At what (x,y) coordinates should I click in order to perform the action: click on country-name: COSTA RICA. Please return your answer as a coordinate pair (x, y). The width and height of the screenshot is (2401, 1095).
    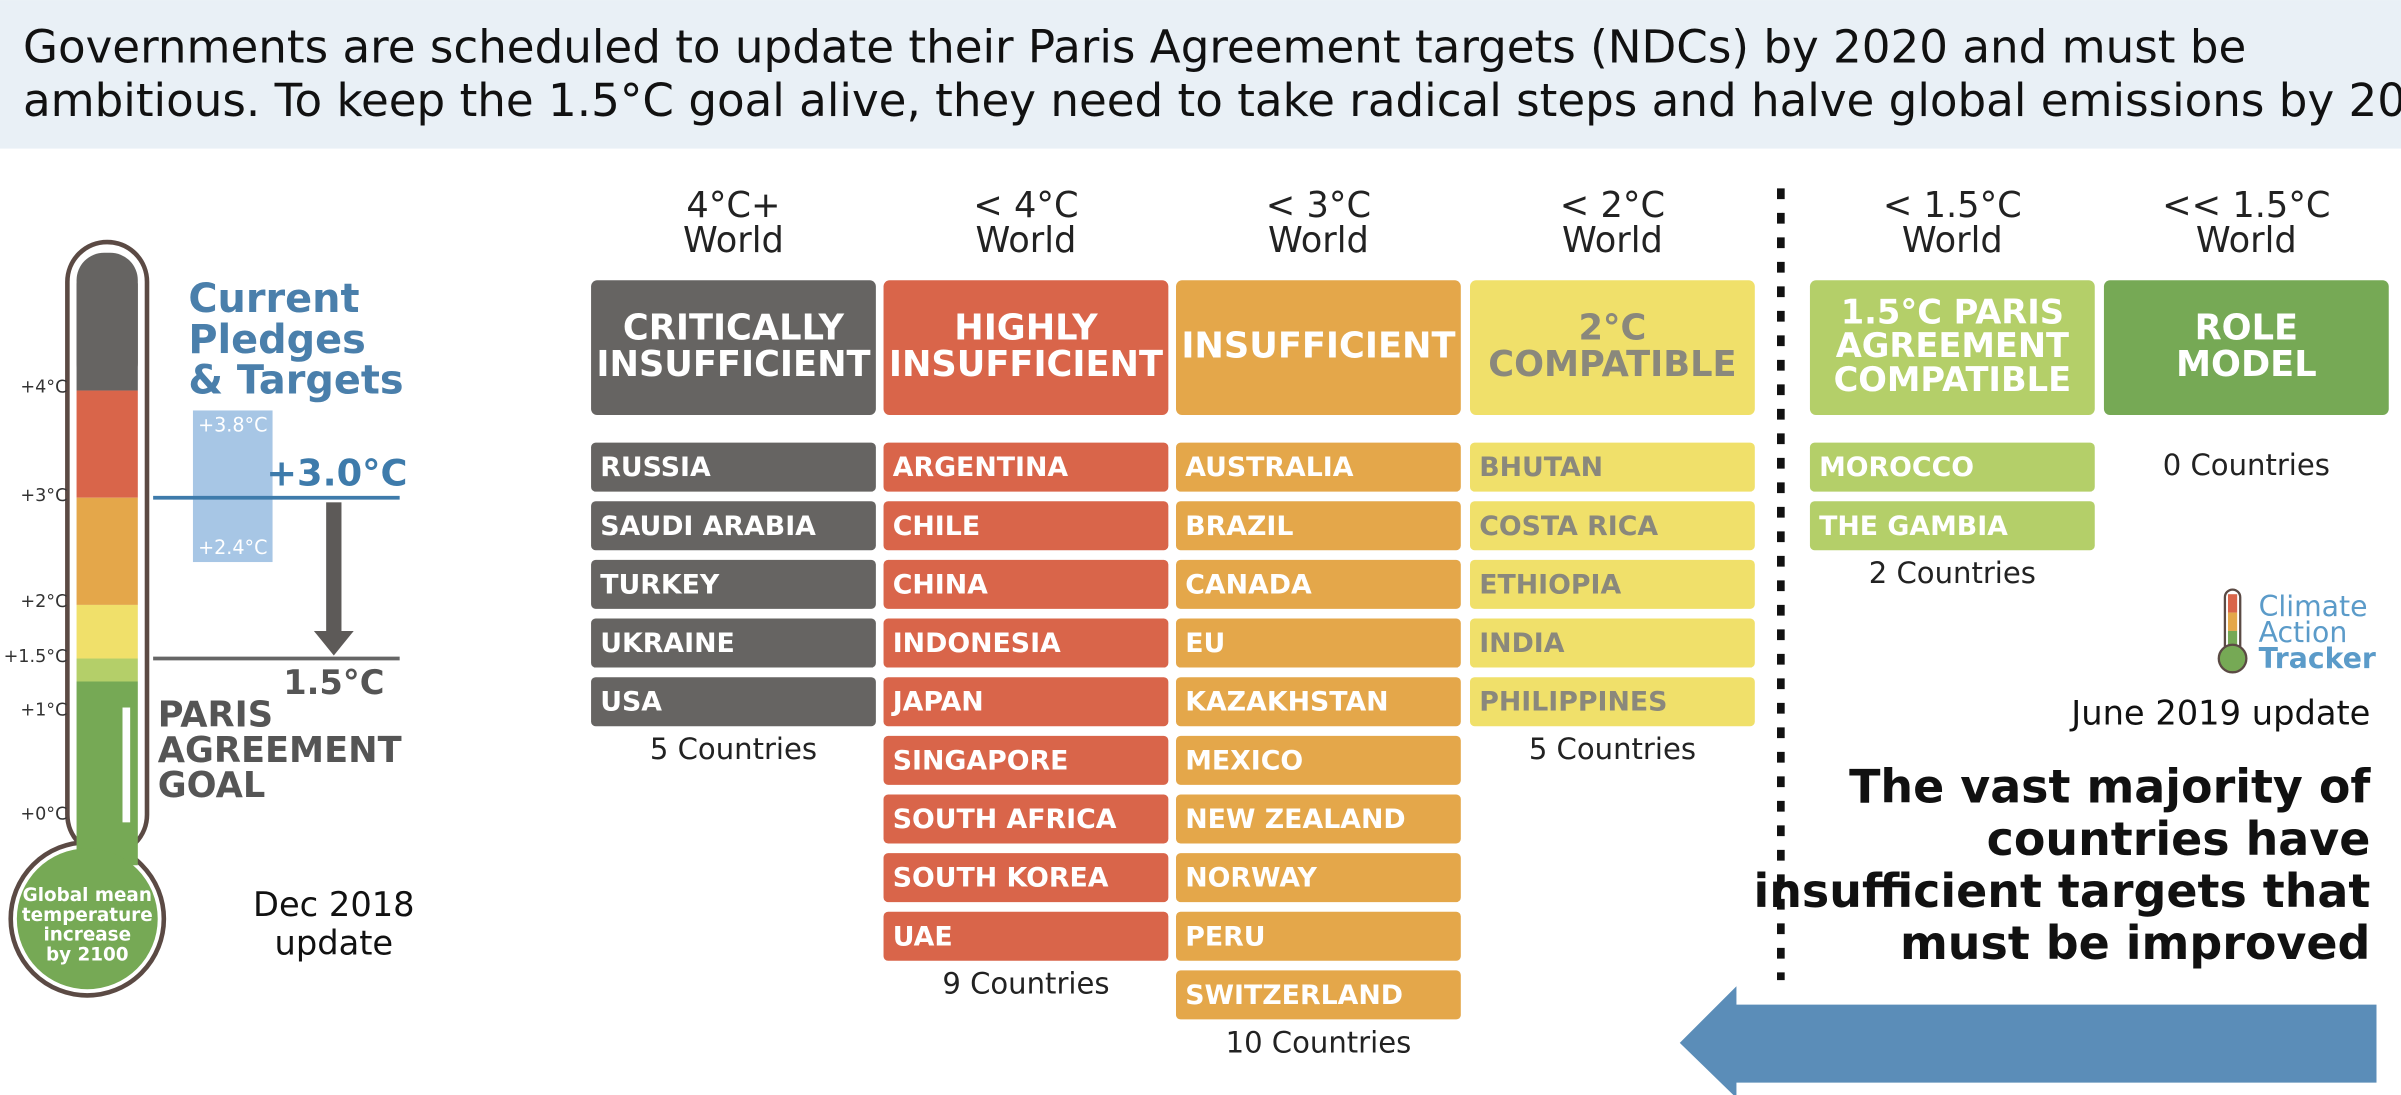
    Looking at the image, I should click on (1568, 526).